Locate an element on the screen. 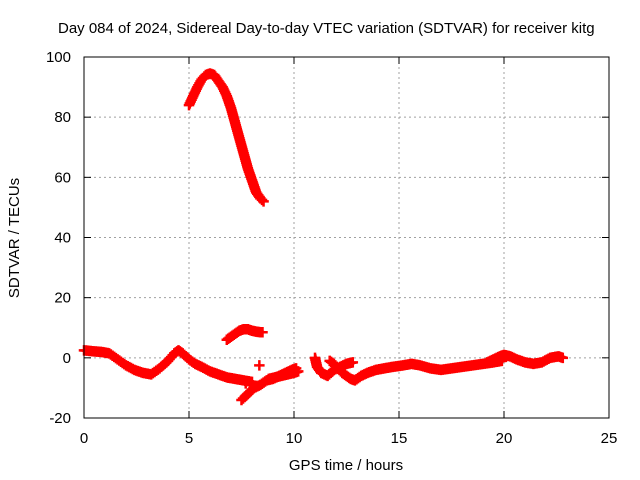 This screenshot has height=480, width=640. series-upper-arc is located at coordinates (226, 137).